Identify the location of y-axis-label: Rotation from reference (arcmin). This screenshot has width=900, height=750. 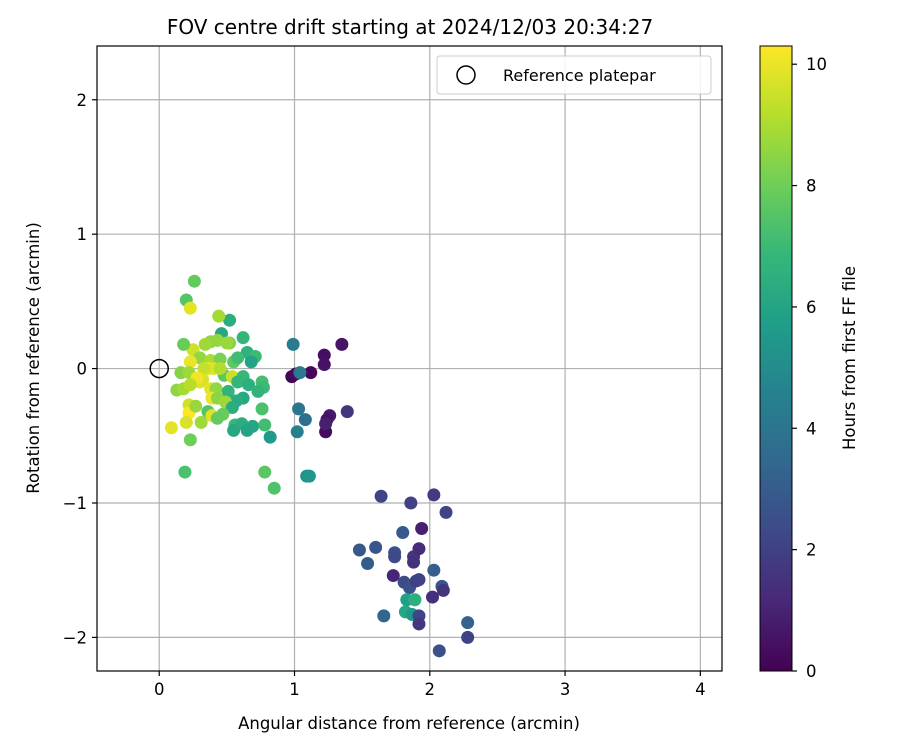
(33, 358).